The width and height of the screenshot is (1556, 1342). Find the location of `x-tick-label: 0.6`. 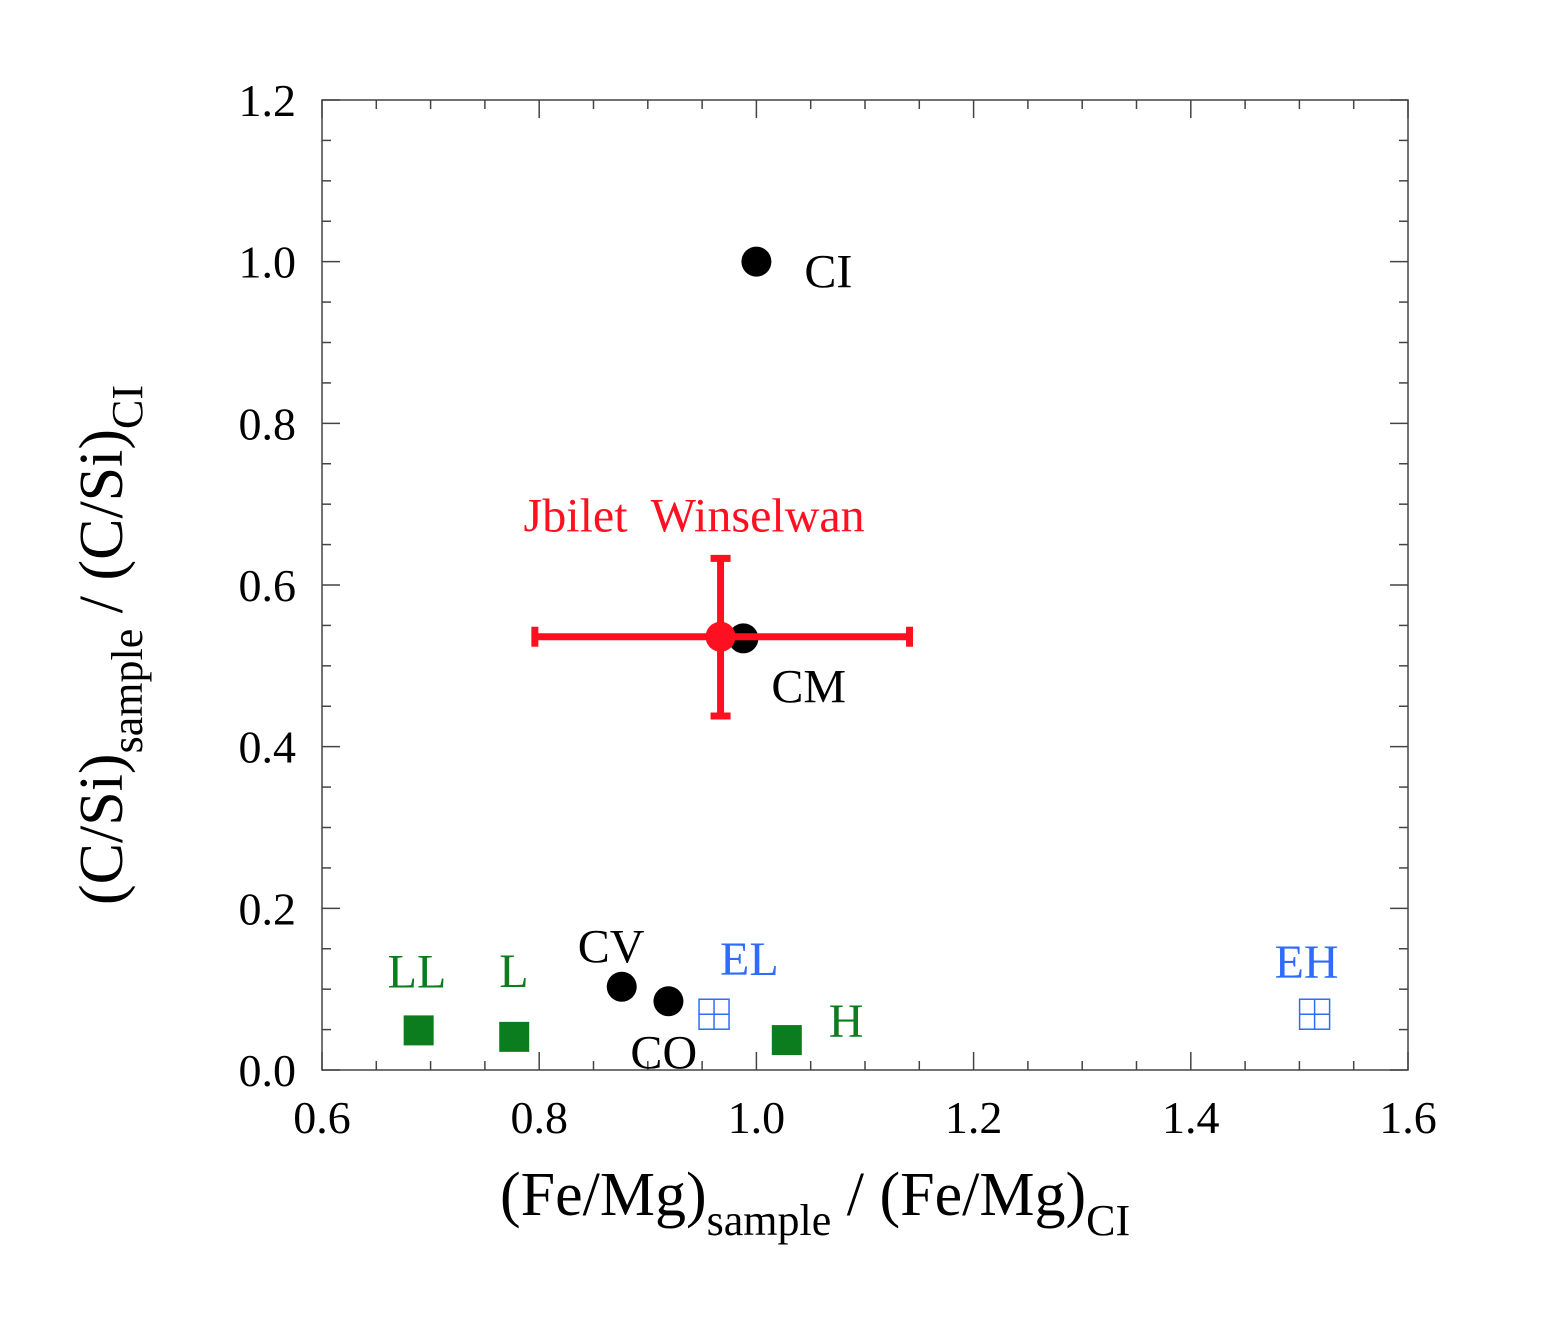

x-tick-label: 0.6 is located at coordinates (322, 1117).